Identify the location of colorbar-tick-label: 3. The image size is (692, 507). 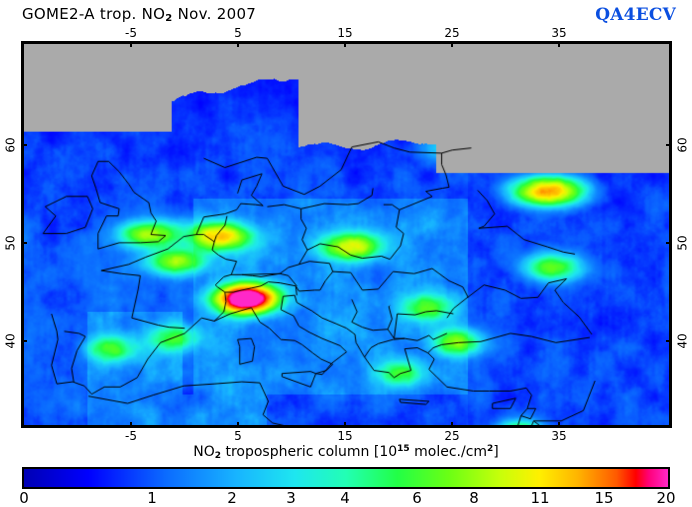
(291, 498).